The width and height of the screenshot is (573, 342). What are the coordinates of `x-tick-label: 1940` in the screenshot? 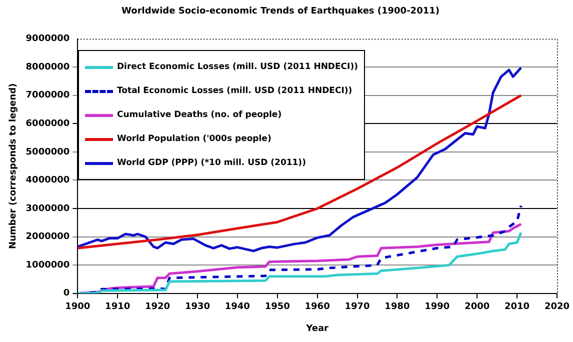 It's located at (237, 307).